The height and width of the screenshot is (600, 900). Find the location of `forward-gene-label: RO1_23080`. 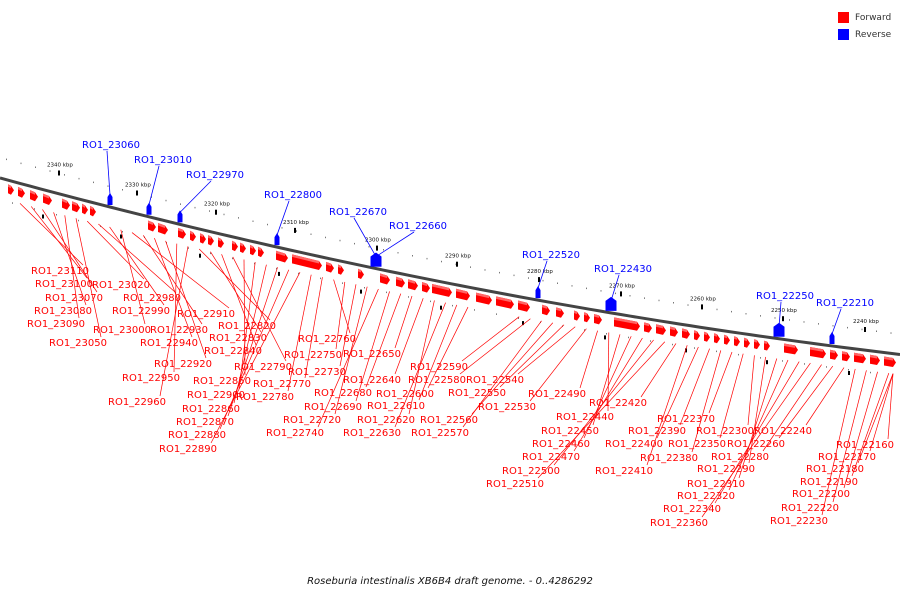

forward-gene-label: RO1_23080 is located at coordinates (63, 311).